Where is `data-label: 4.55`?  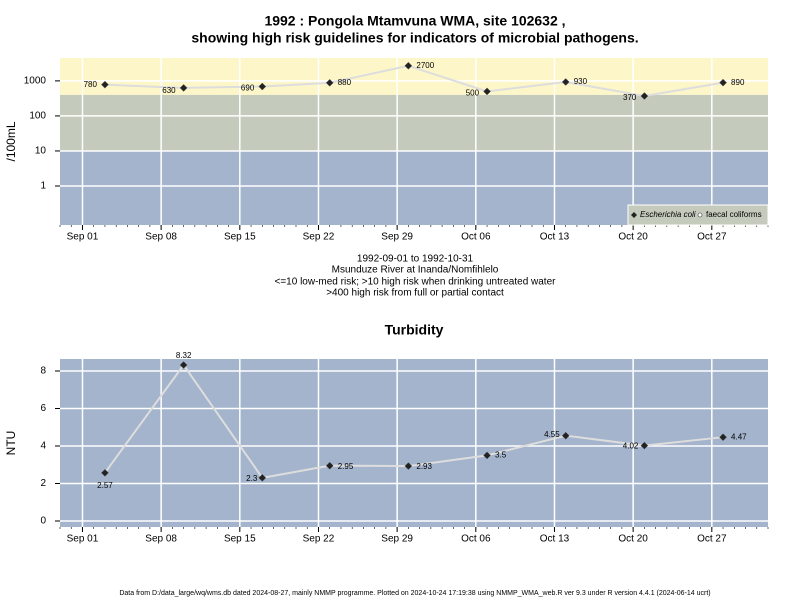 data-label: 4.55 is located at coordinates (552, 434).